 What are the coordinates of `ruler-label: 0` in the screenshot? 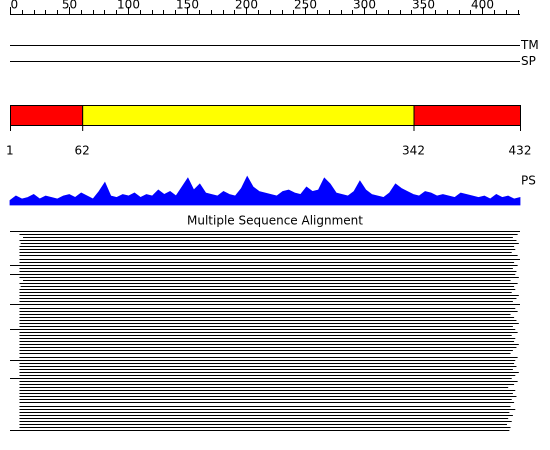 It's located at (15, 6).